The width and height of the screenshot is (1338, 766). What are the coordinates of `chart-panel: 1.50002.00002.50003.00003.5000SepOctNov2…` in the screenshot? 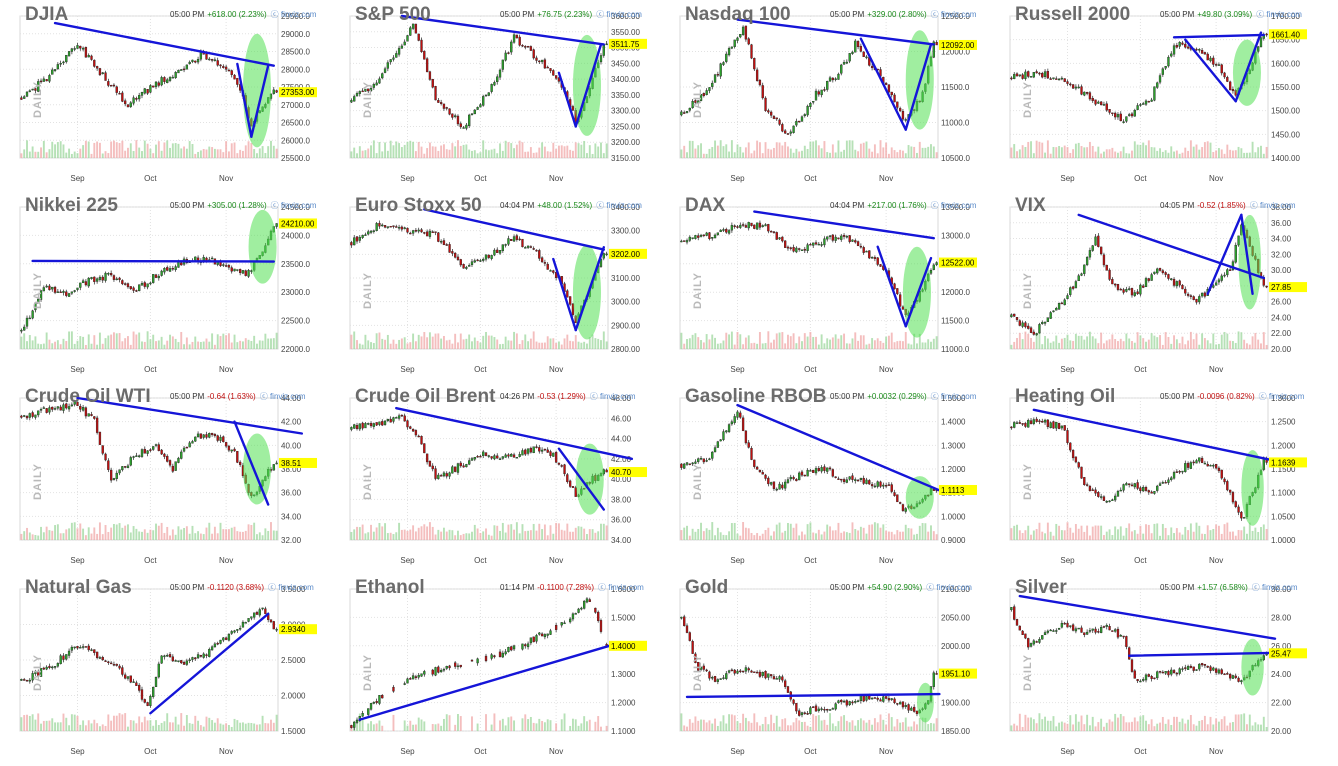 It's located at (165, 668).